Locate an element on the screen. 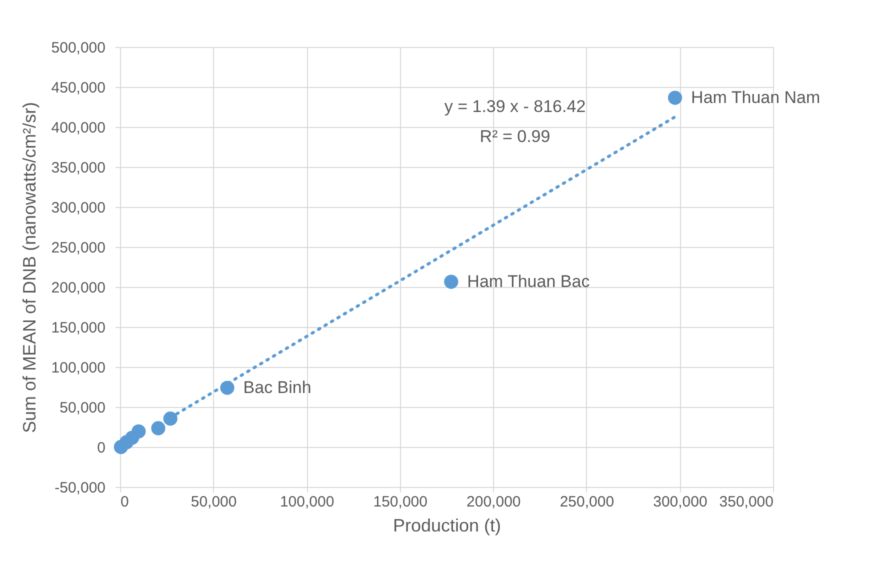 The width and height of the screenshot is (880, 575). x-tick-label: 150,000 is located at coordinates (400, 502).